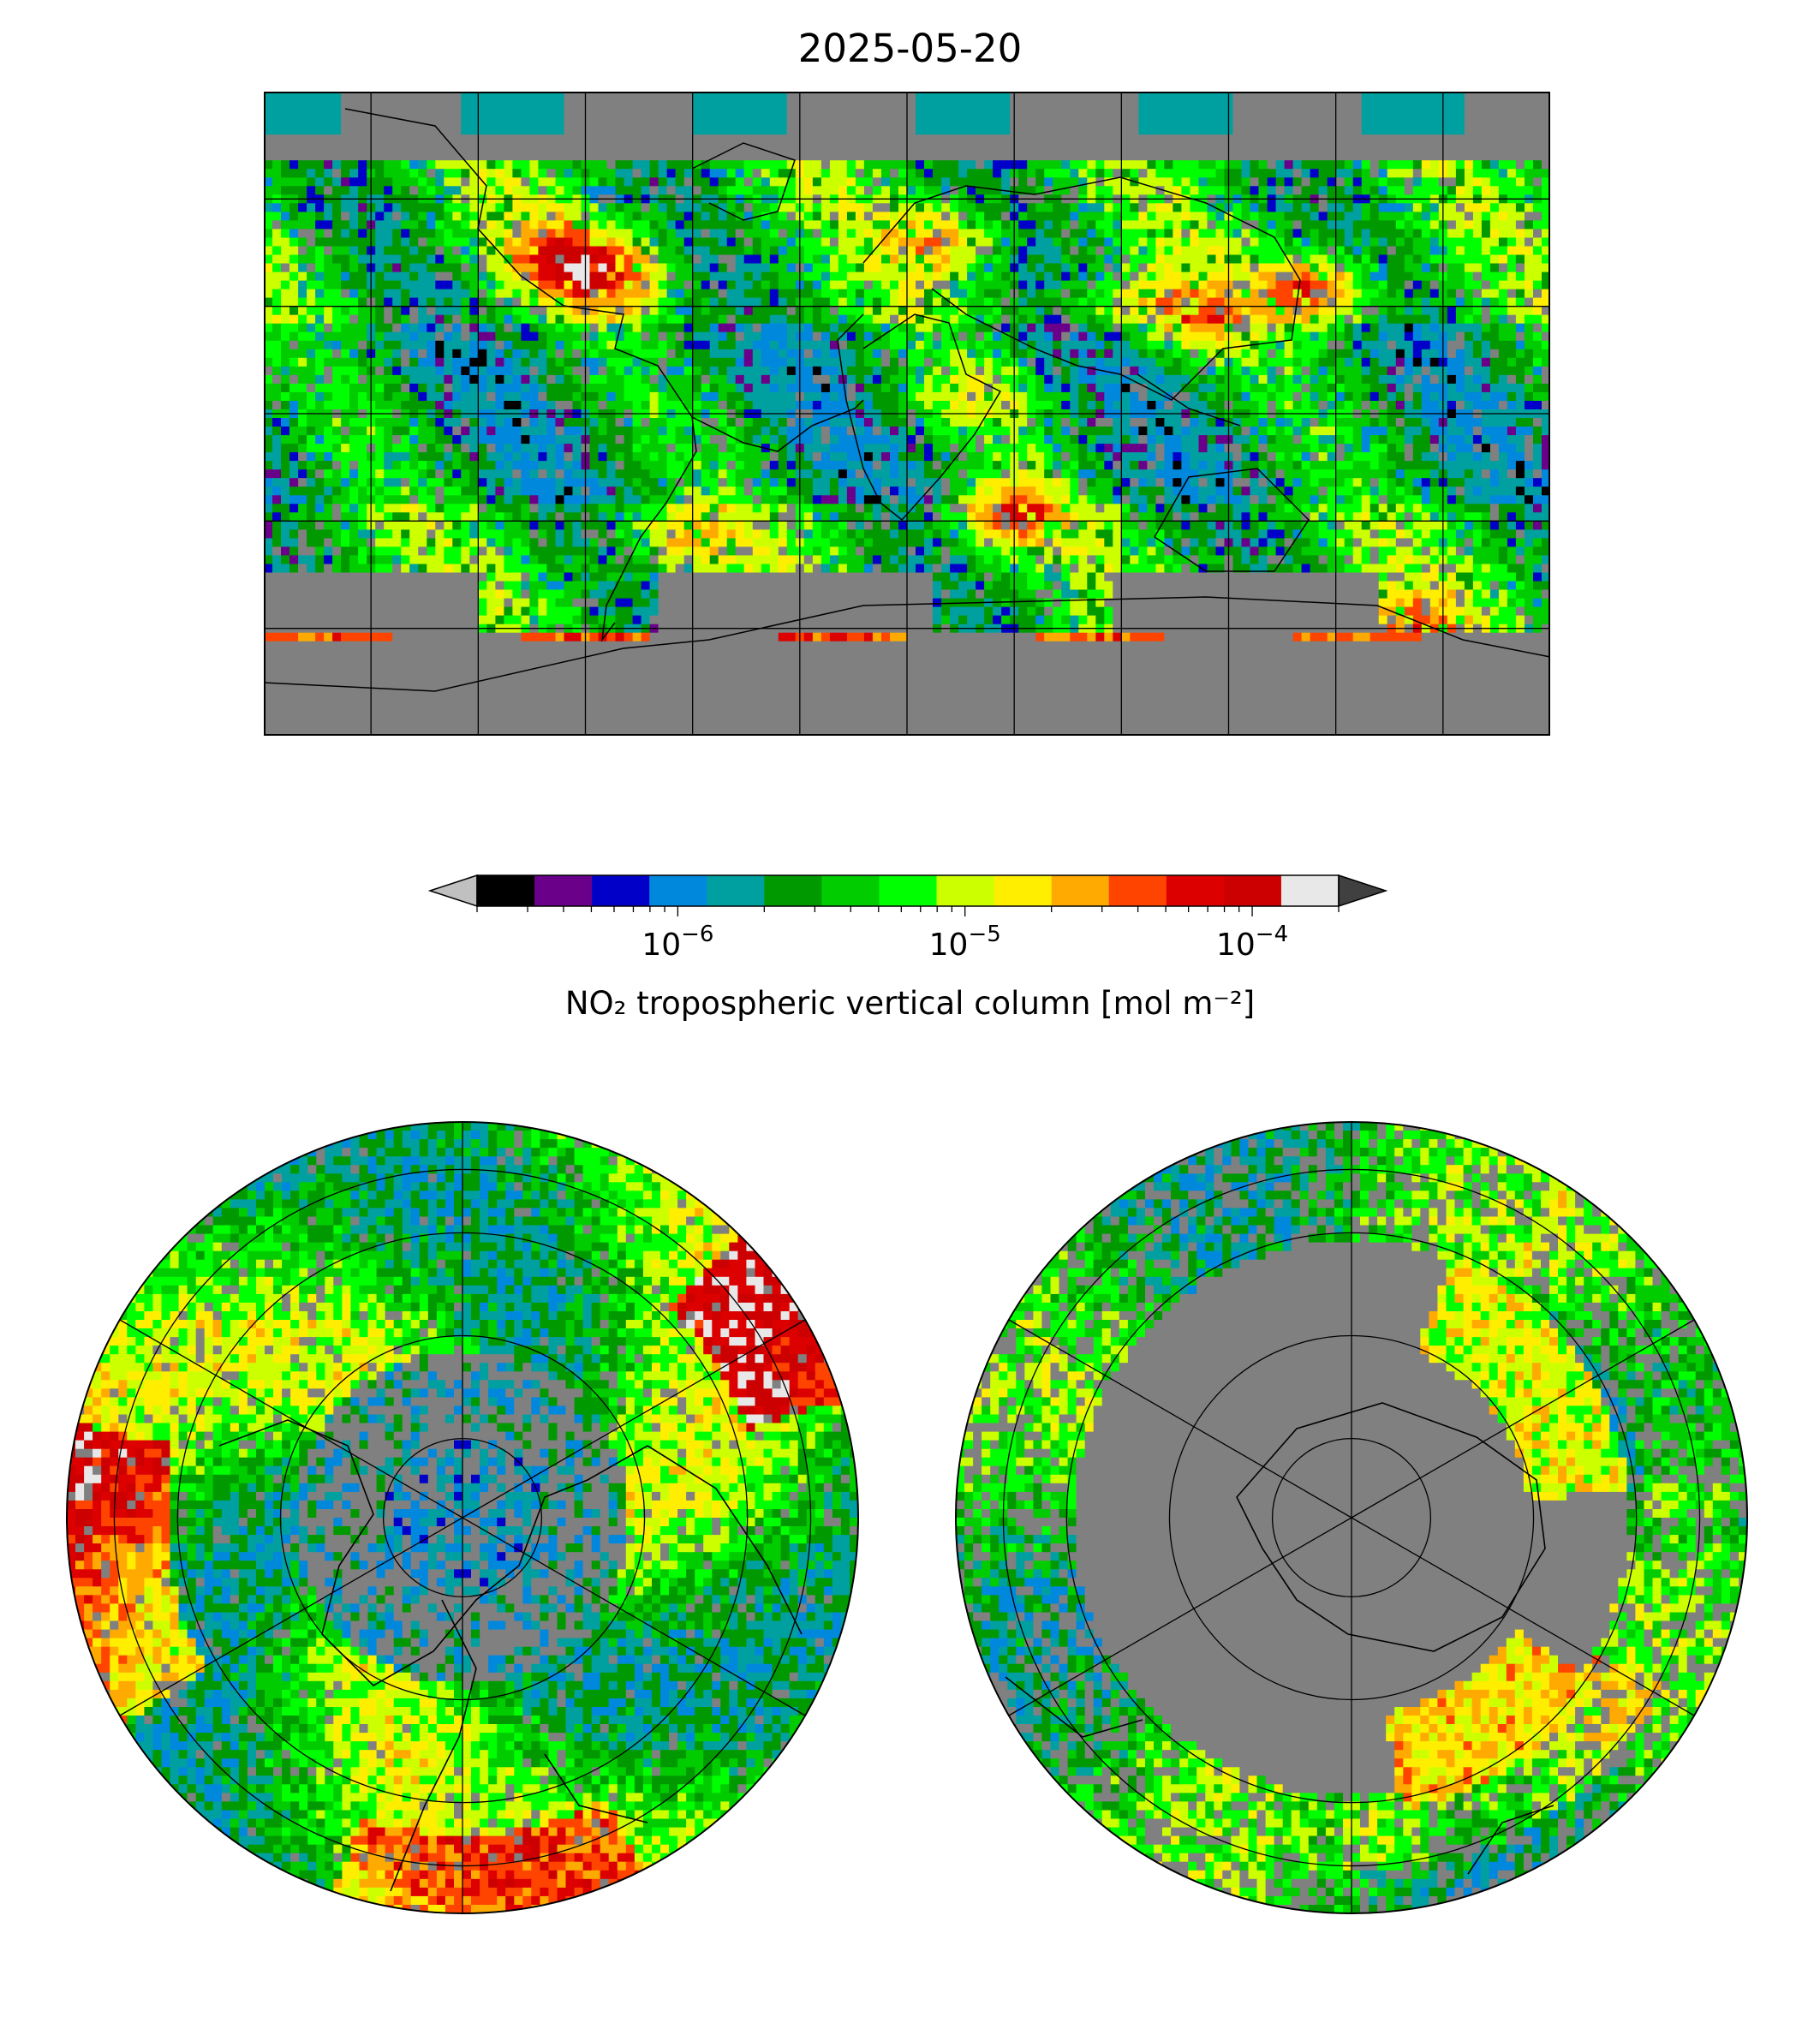 The height and width of the screenshot is (2023, 1820). Describe the element at coordinates (677, 943) in the screenshot. I see `colorbar-tick-label: 10⁻⁶` at that location.